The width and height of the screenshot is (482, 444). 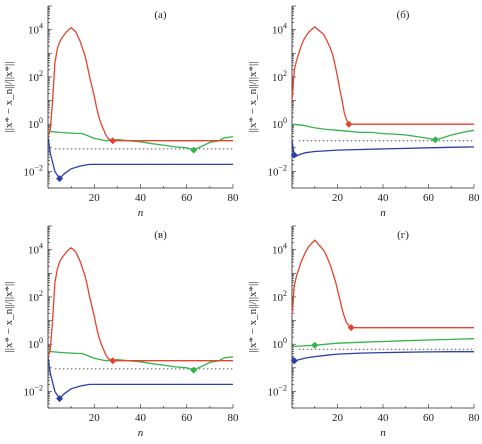 I want to click on panel-title: (в), so click(x=160, y=235).